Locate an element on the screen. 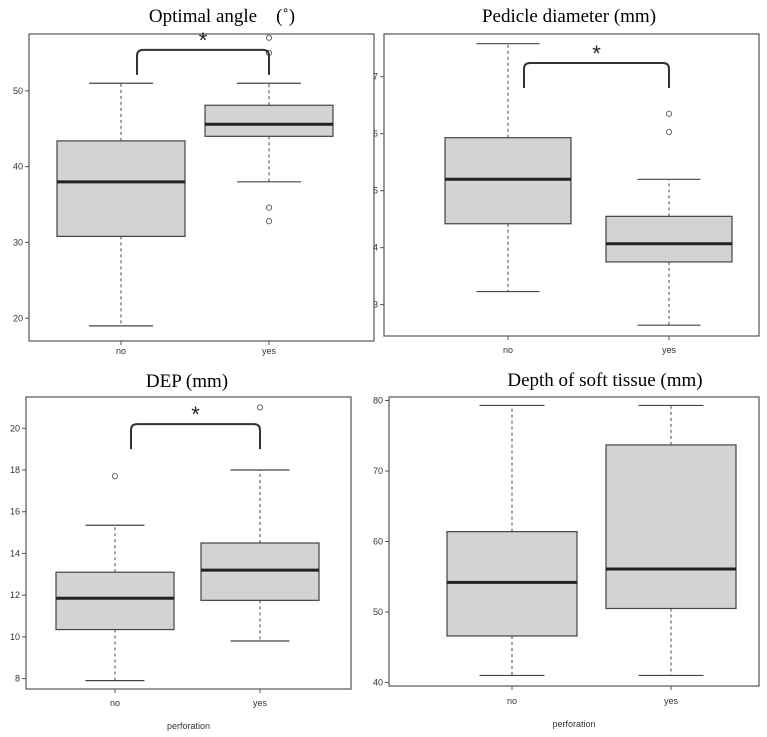  panel-title: Optimal angle (˚) is located at coordinates (222, 16).